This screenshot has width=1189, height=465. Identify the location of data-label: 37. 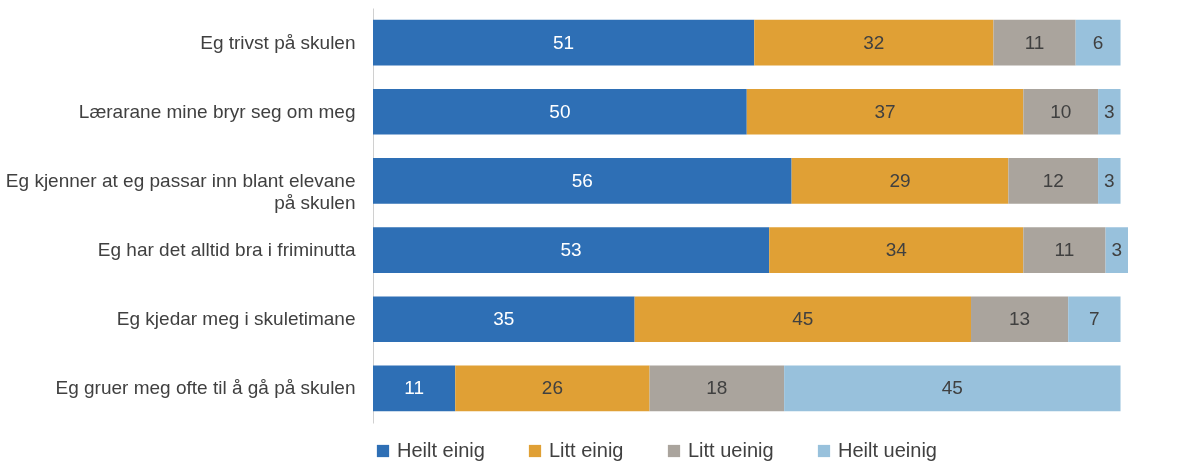
(885, 111).